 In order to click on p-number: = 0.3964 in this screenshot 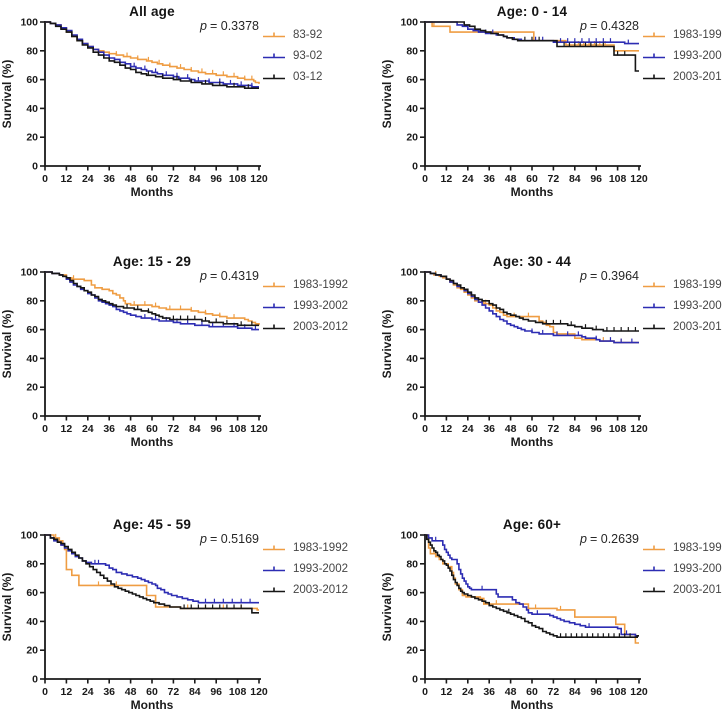, I will do `click(614, 276)`.